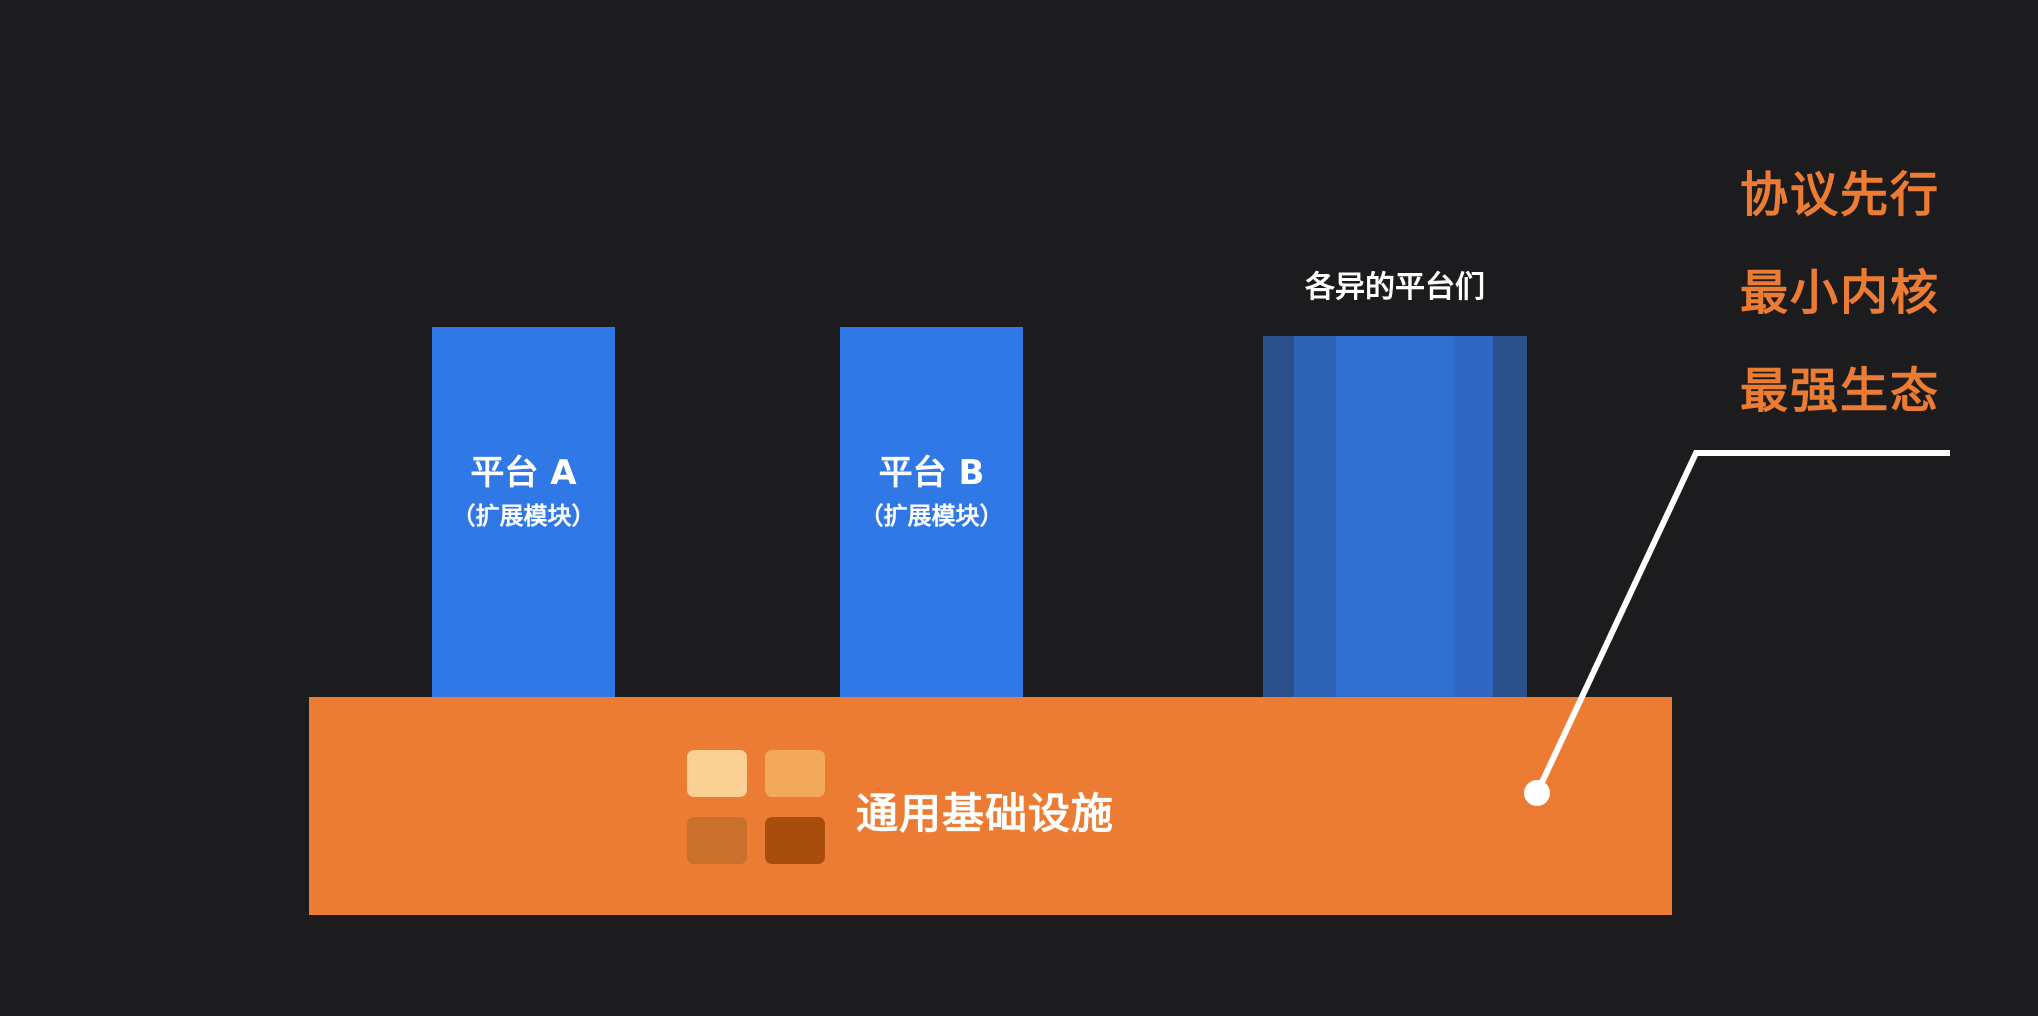 The width and height of the screenshot is (2038, 1016). What do you see at coordinates (931, 472) in the screenshot?
I see `platform-b-title: 平台 B` at bounding box center [931, 472].